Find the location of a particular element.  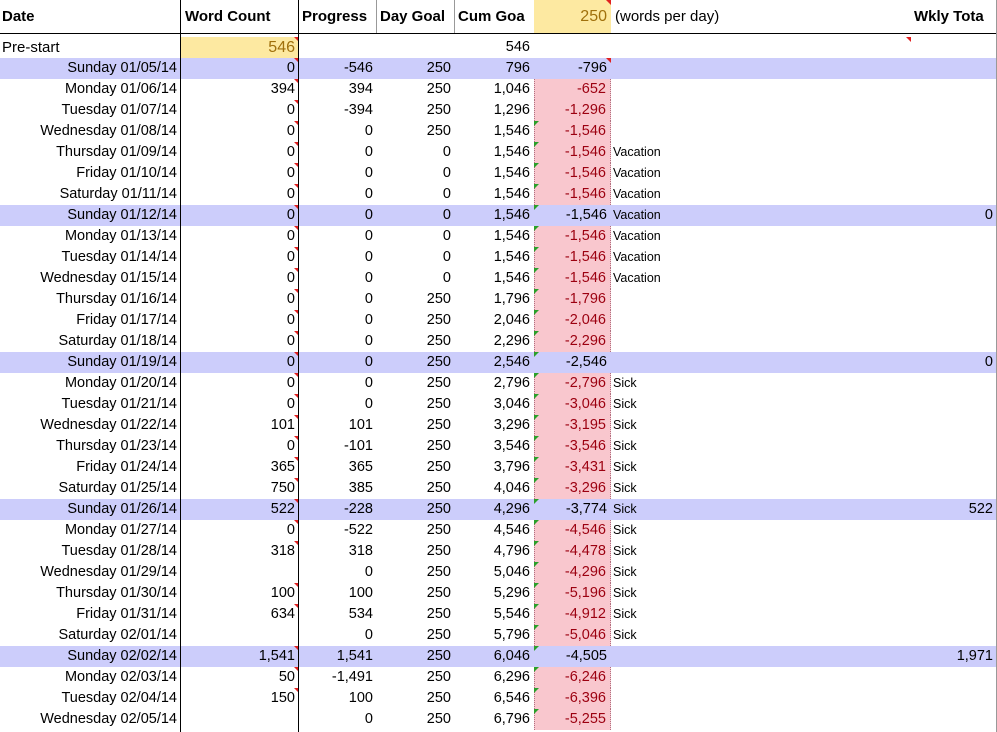

weekly-total-cell: 0 is located at coordinates (988, 215).